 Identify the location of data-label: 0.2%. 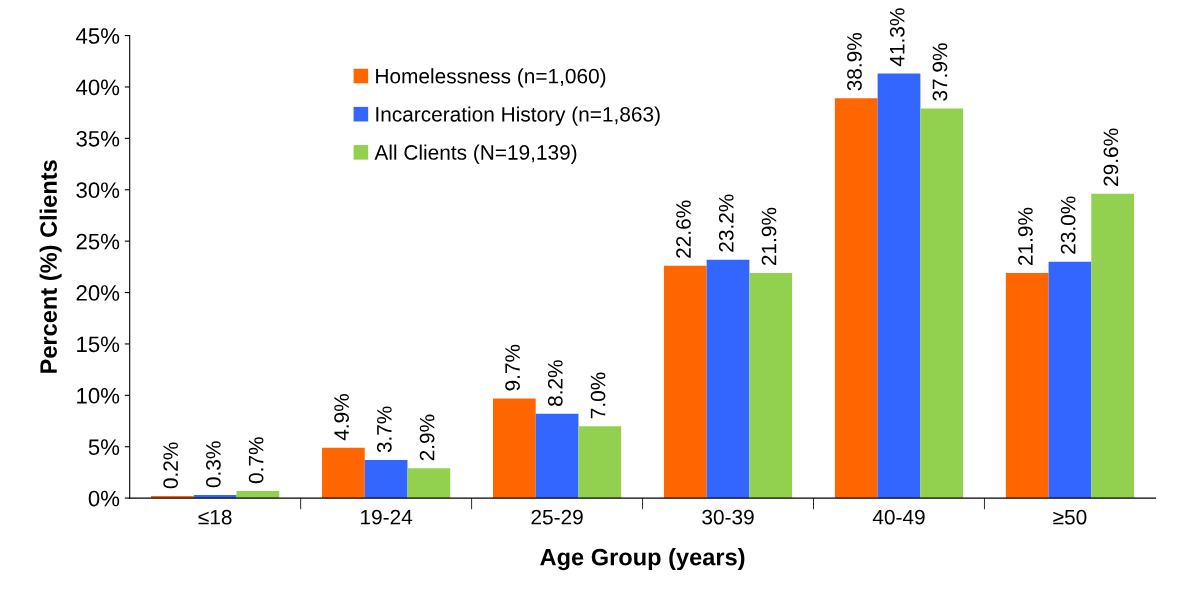
(171, 465).